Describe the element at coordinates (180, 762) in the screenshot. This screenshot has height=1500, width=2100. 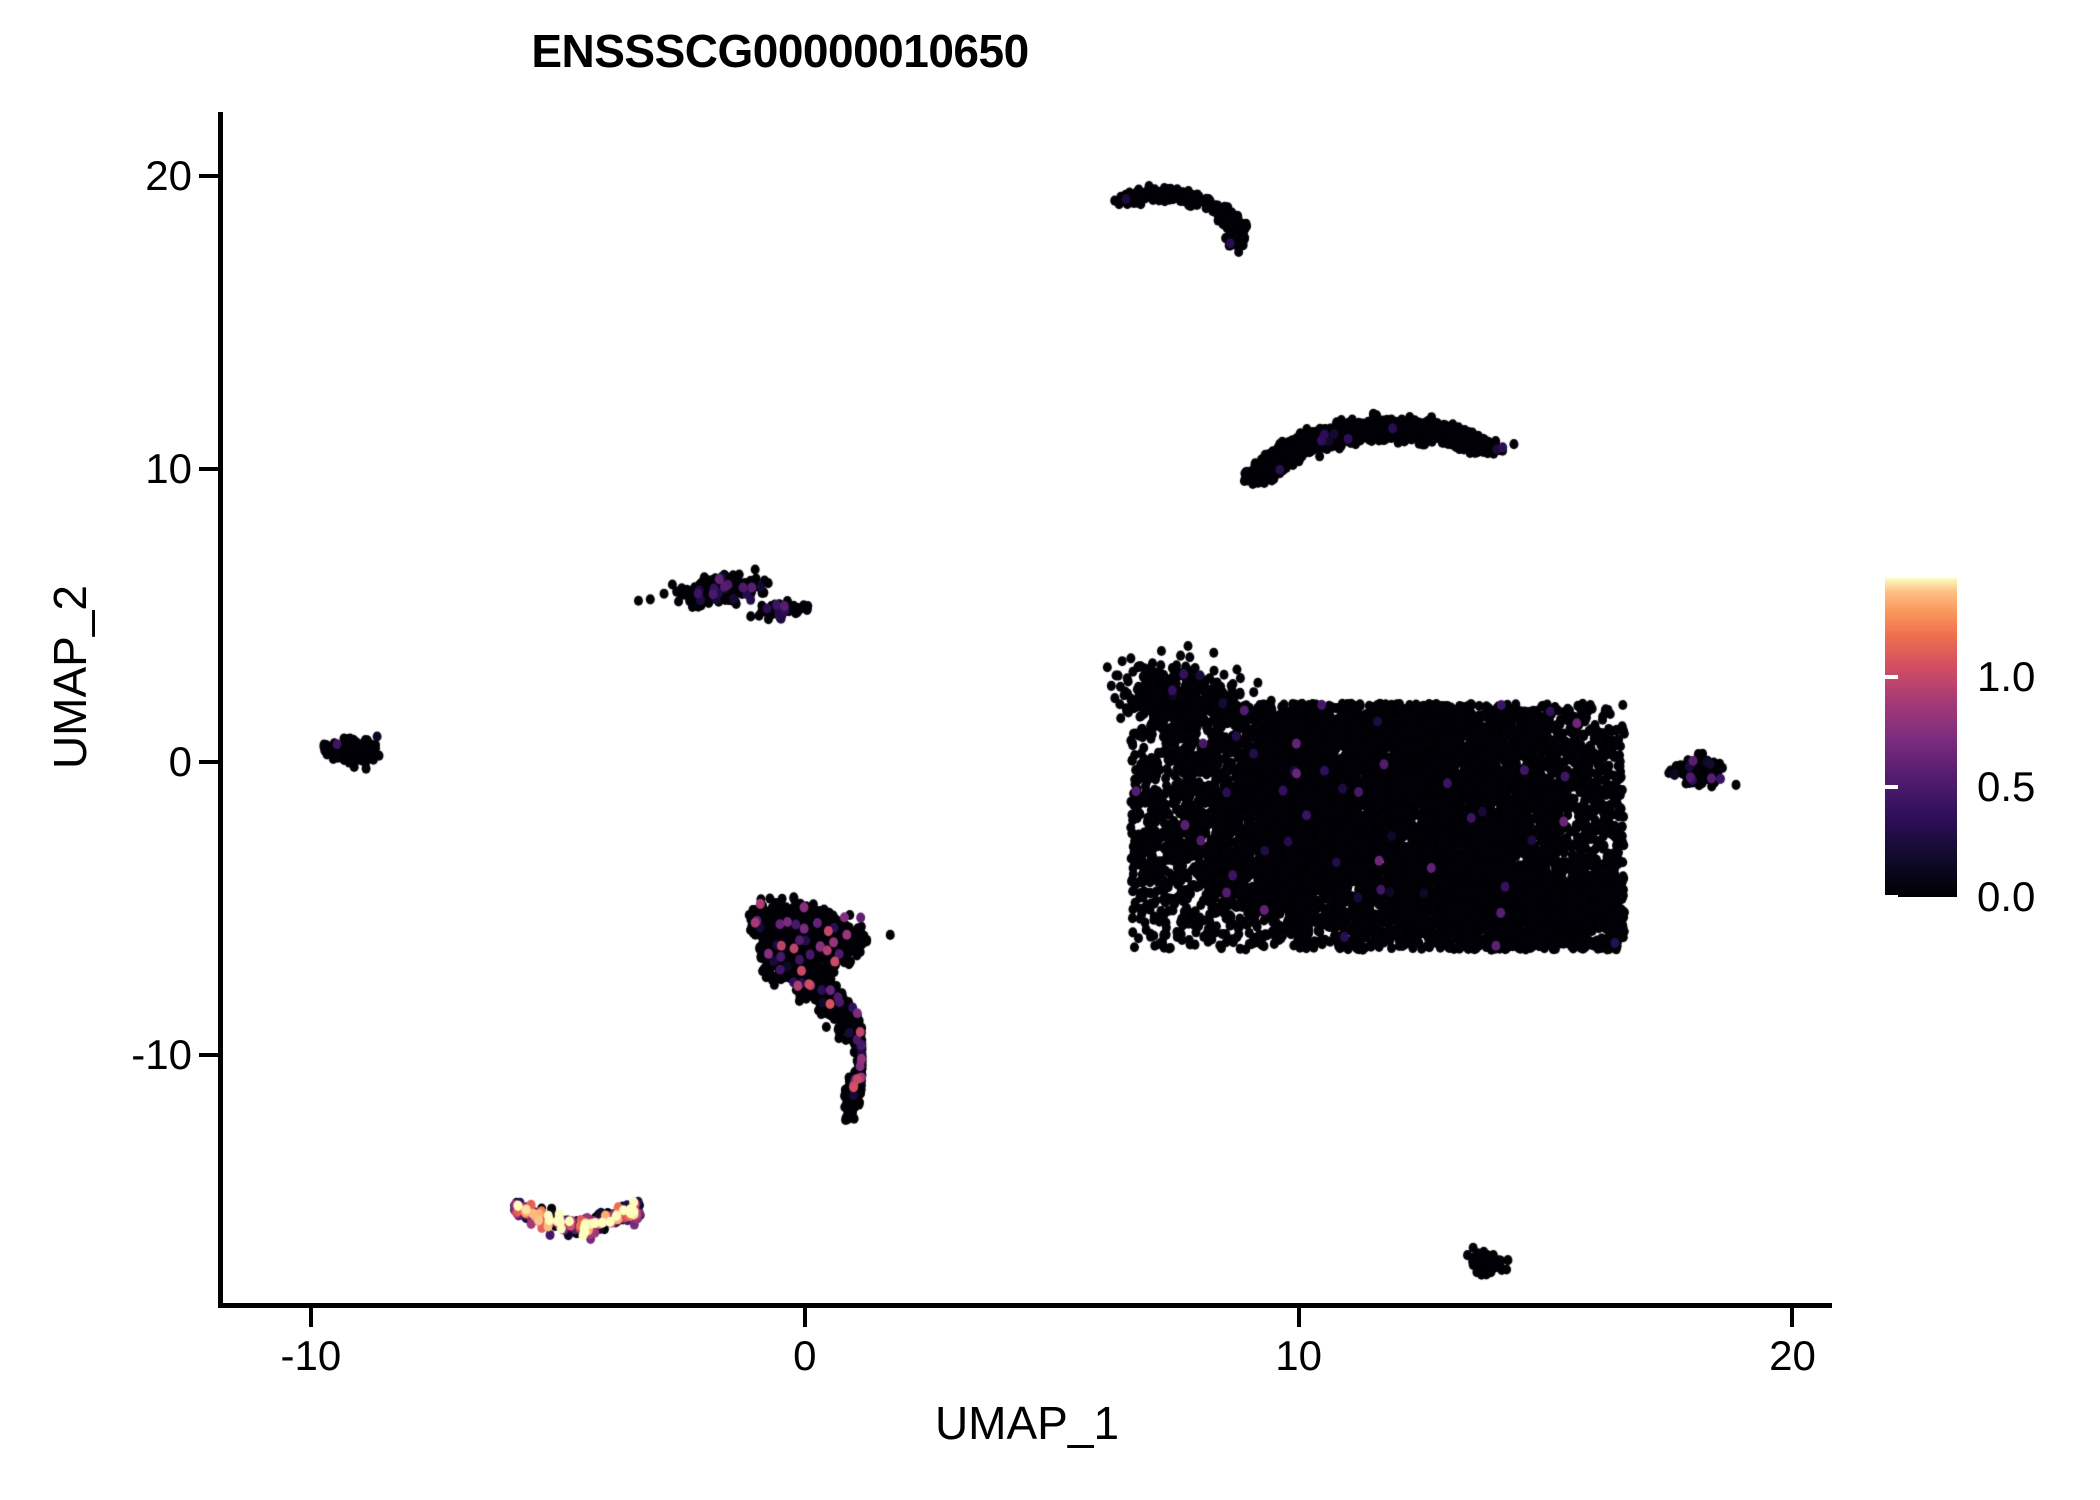
I see `y-tick-label: 0` at that location.